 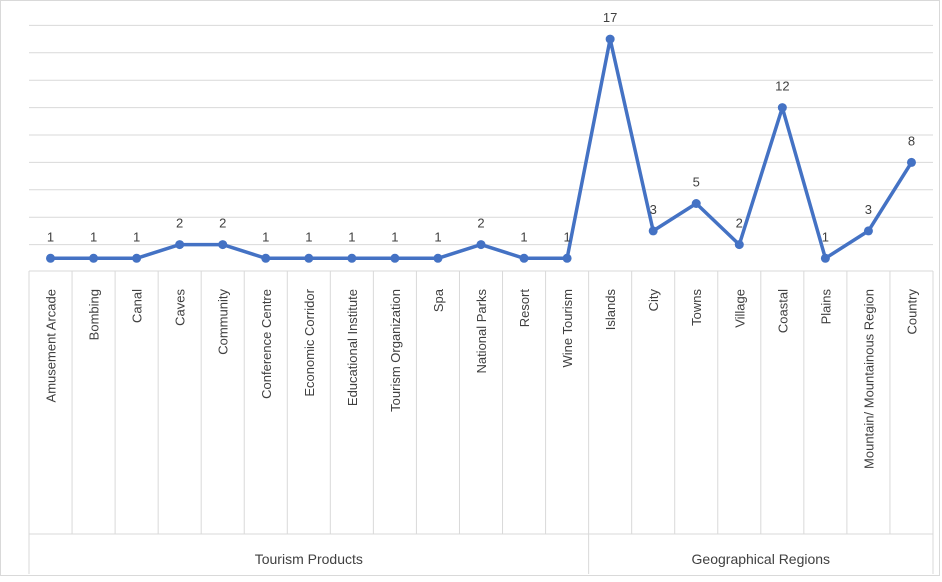 What do you see at coordinates (696, 307) in the screenshot?
I see `category-tick-label: Towns` at bounding box center [696, 307].